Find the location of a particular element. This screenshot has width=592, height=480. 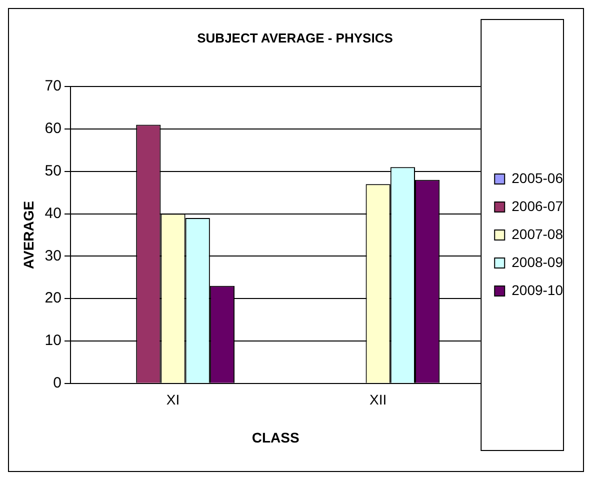

y-axis-title: AVERAGE is located at coordinates (28, 235).